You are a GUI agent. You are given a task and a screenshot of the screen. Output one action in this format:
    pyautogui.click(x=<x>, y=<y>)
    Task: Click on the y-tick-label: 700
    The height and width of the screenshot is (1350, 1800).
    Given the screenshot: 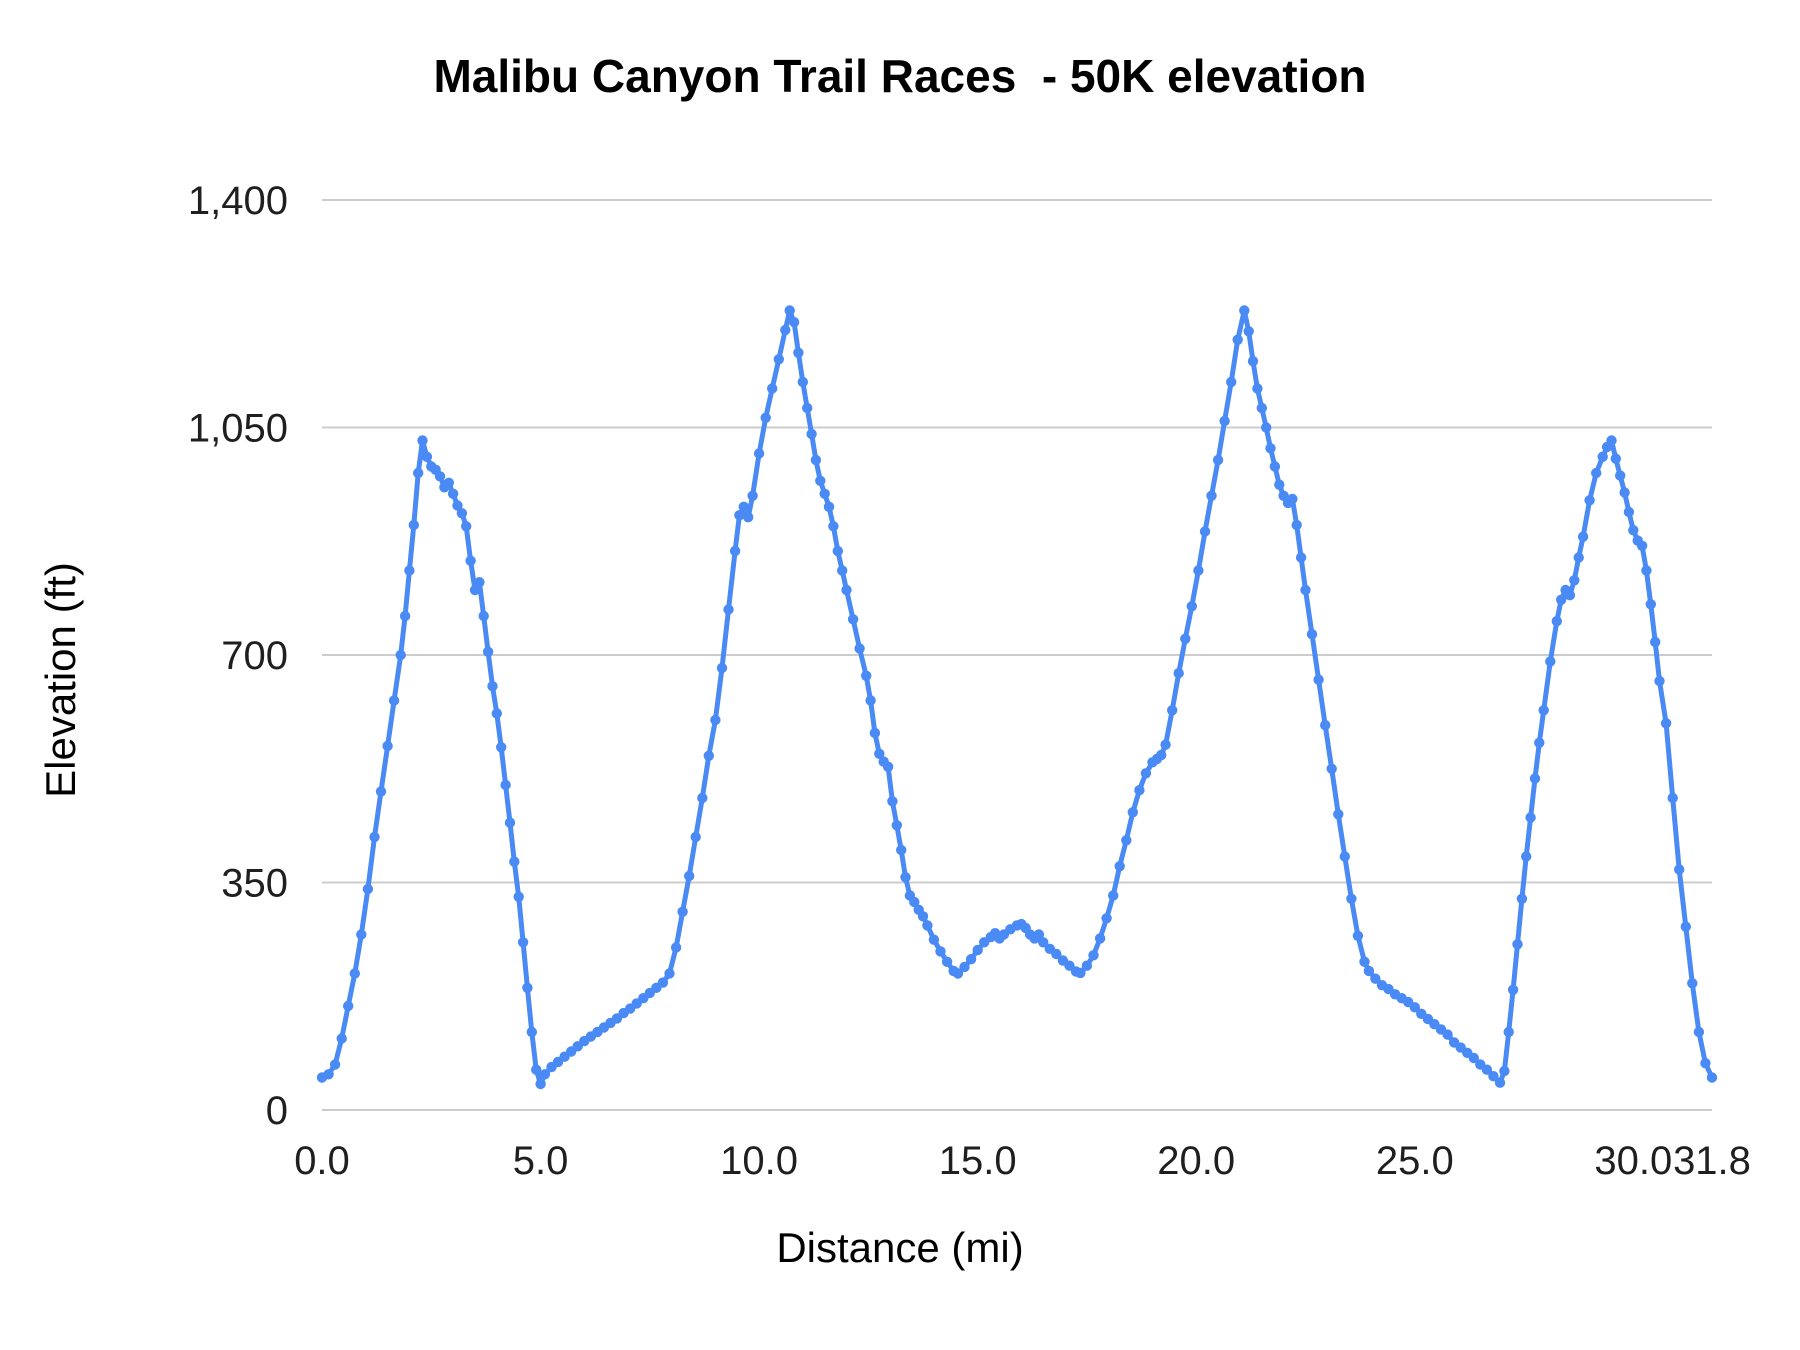 What is the action you would take?
    pyautogui.click(x=254, y=656)
    